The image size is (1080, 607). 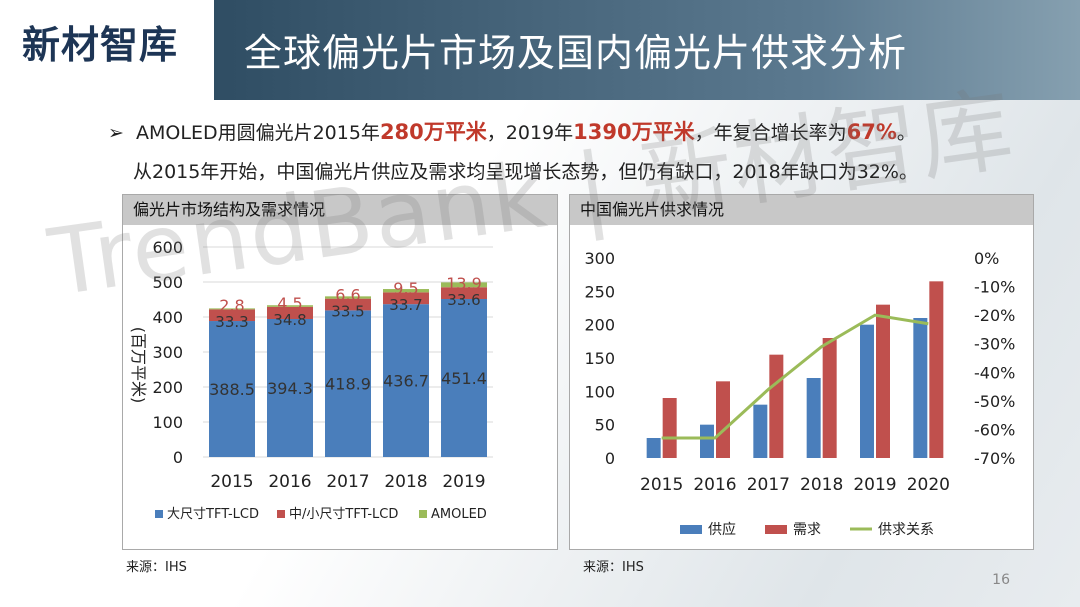 I want to click on data-label-large: 388.5, so click(x=232, y=389).